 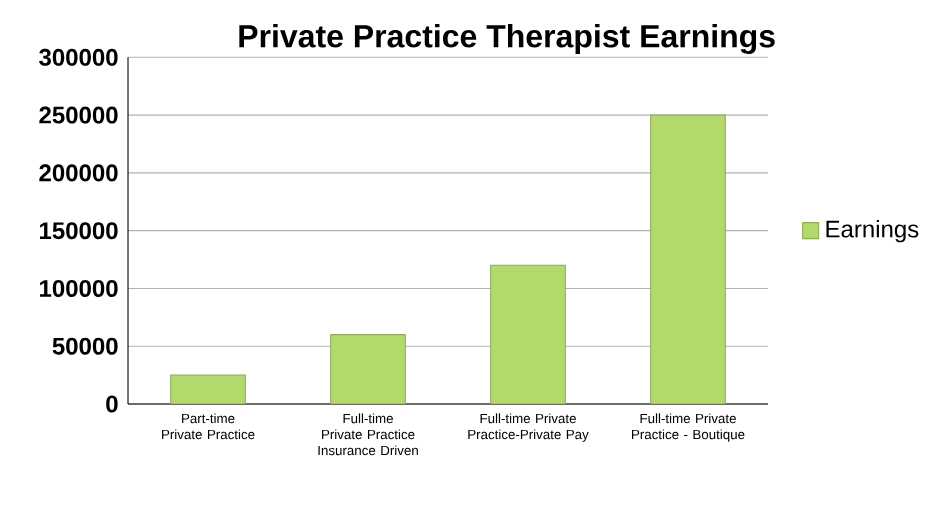 I want to click on y-tick-label: 300000, so click(x=78, y=57).